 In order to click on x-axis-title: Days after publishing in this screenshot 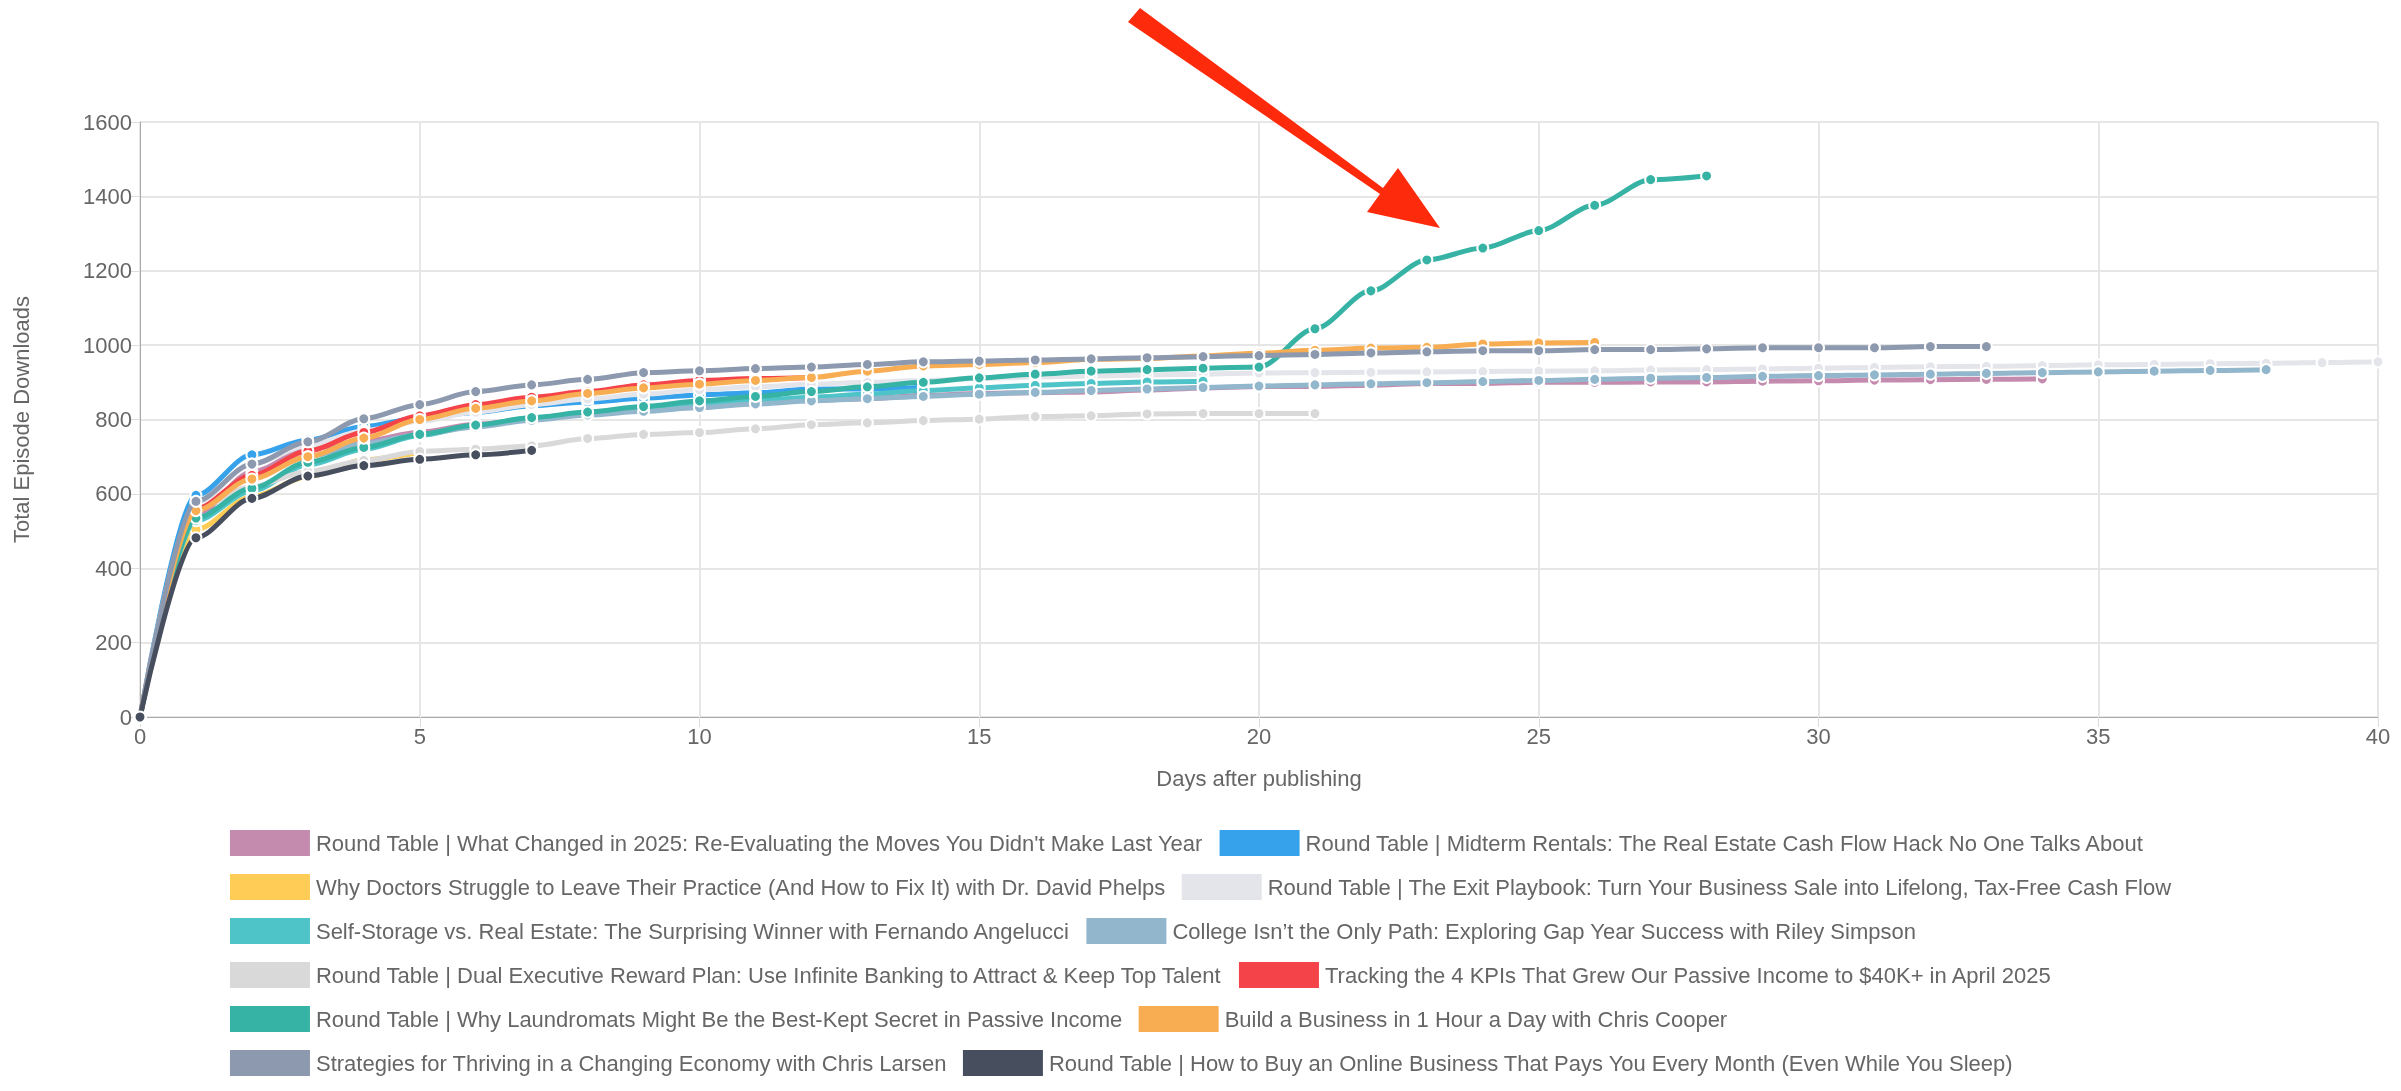, I will do `click(1259, 778)`.